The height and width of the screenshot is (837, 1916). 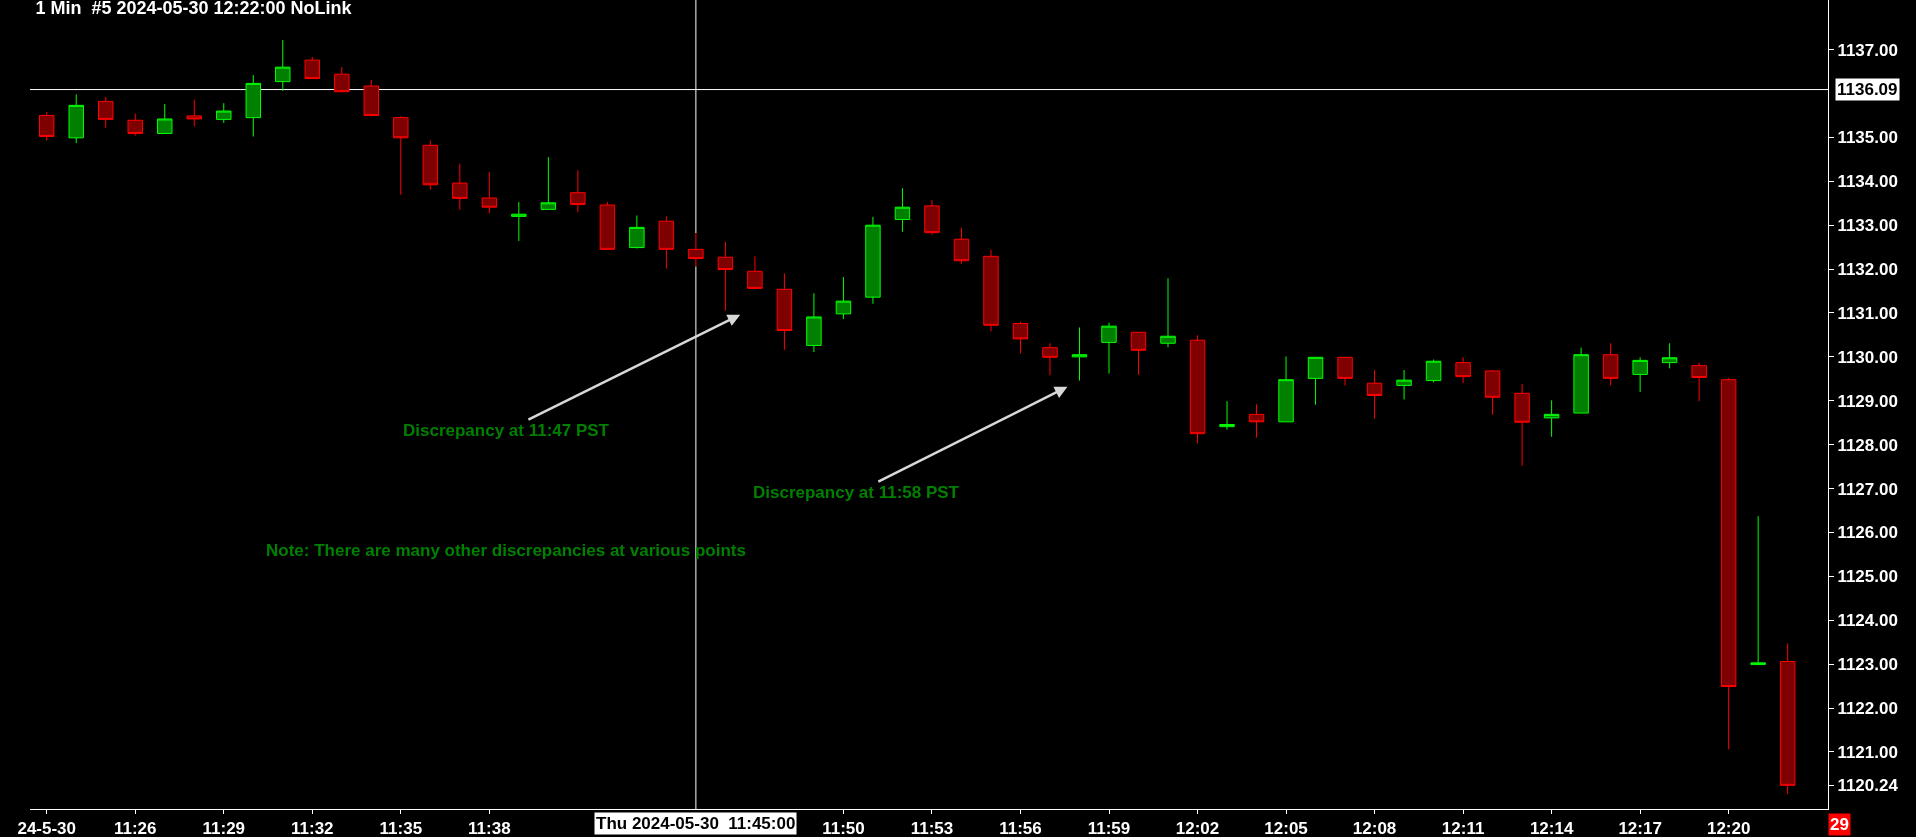 I want to click on annotation: Discrepancy at 11:47 PST, so click(x=506, y=430).